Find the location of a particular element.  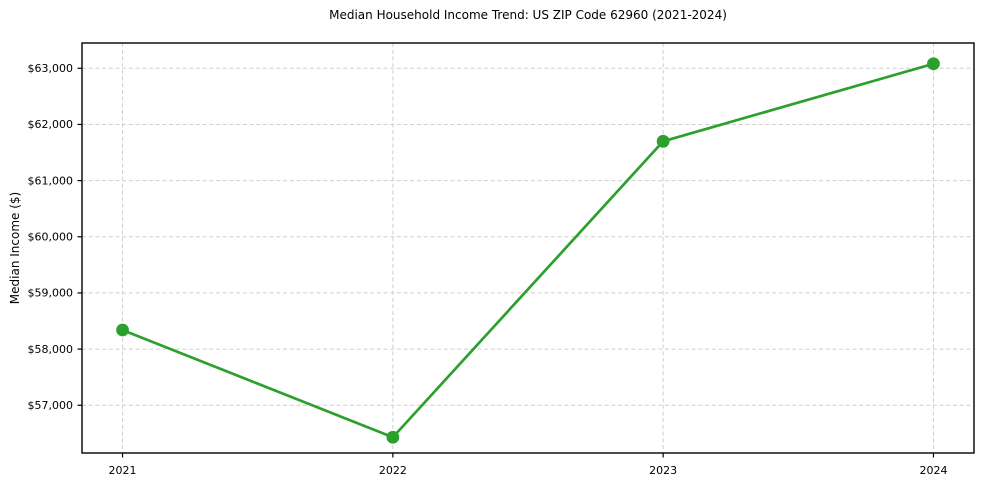

y-tick-label: $60,000 is located at coordinates (51, 237).